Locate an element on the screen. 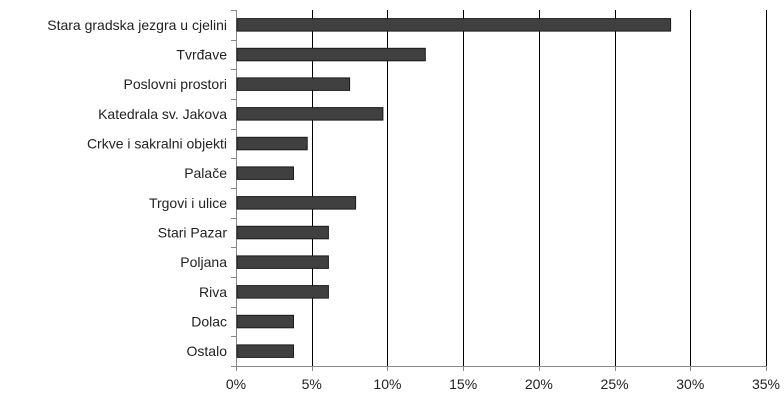 This screenshot has height=397, width=784. x-tick-label: 30% is located at coordinates (690, 384).